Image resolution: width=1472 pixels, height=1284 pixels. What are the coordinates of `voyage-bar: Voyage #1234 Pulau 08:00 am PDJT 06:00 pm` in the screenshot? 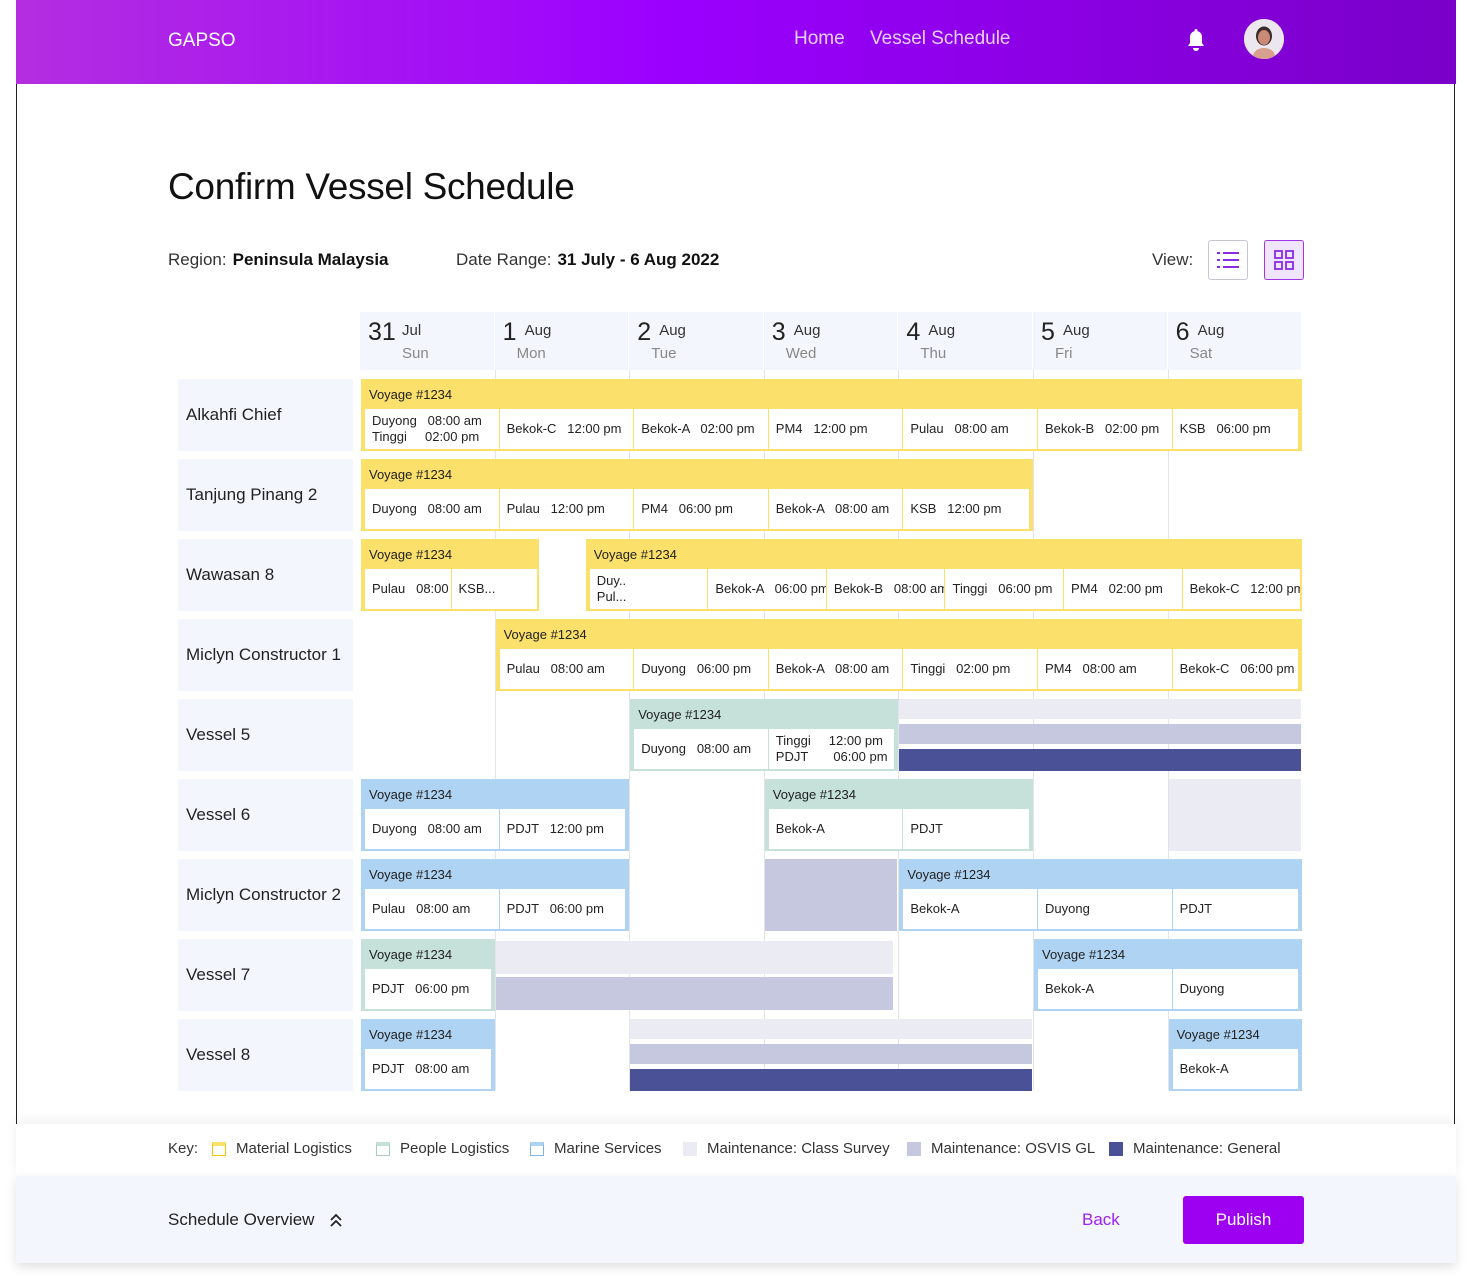 It's located at (495, 895).